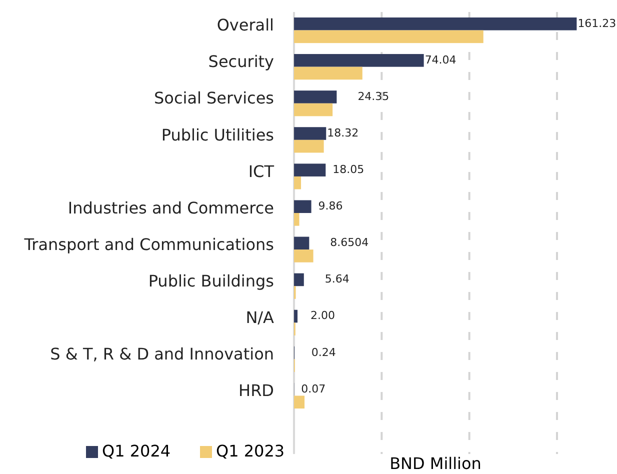  I want to click on legend-label: Q1 2023, so click(250, 450).